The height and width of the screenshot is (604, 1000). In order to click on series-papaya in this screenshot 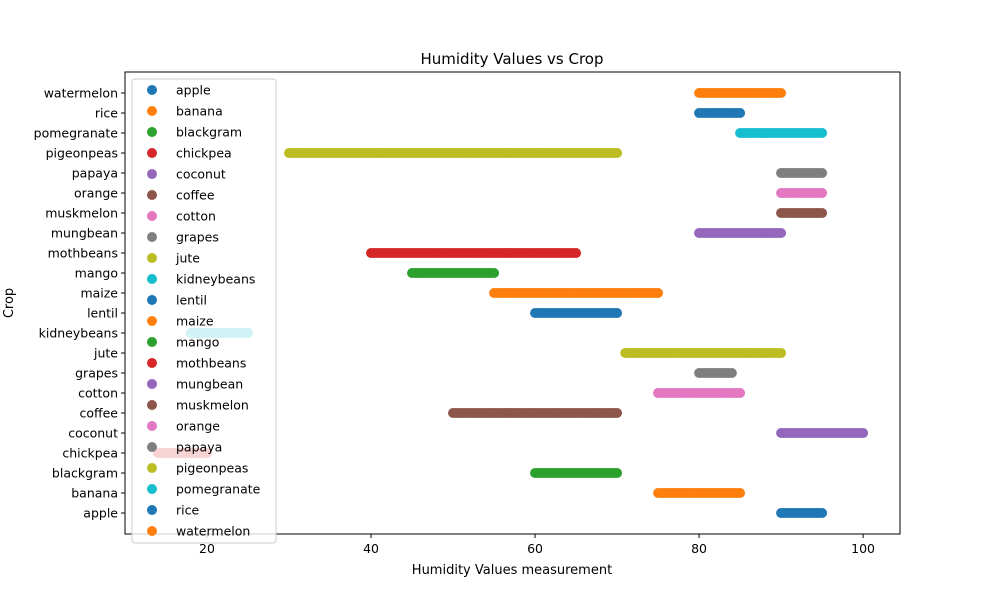, I will do `click(802, 173)`.